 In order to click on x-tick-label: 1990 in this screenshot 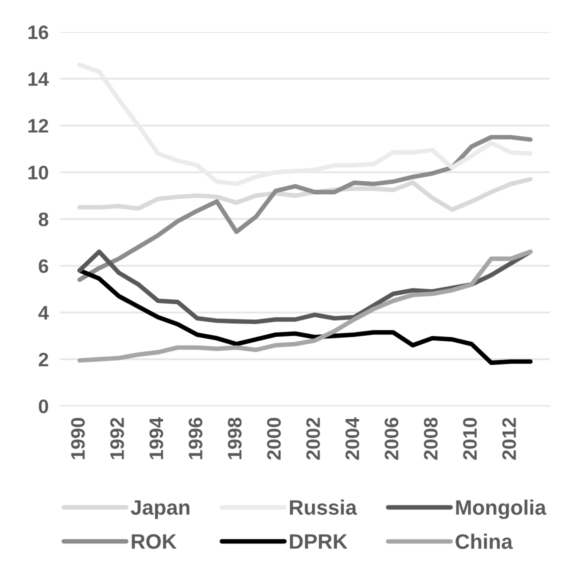, I will do `click(78, 439)`.